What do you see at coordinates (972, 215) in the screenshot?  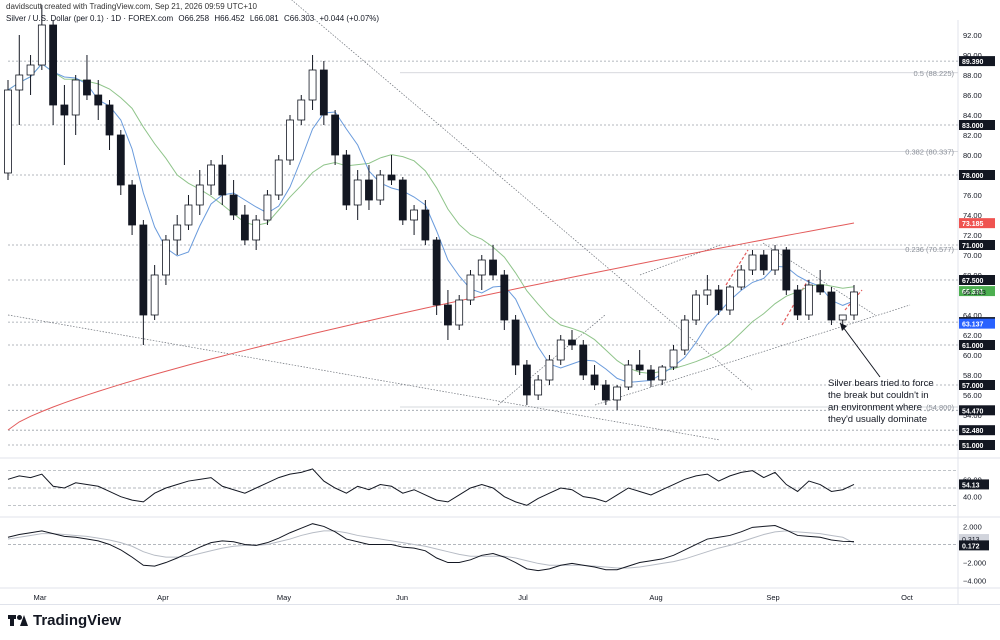 I see `y-axis-tick-label: 74.00` at bounding box center [972, 215].